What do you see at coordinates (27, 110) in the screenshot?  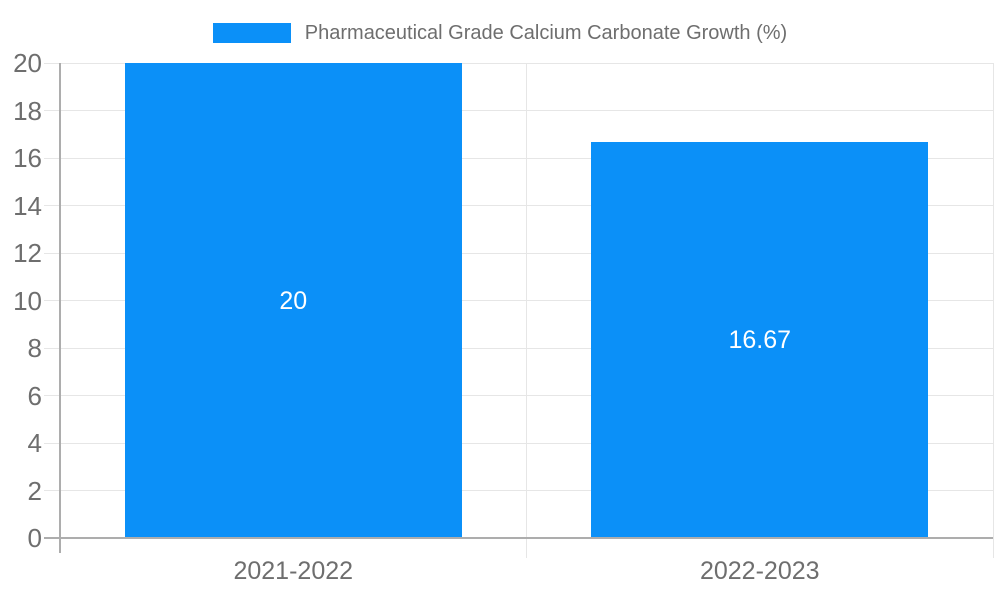 I see `y-tick-label: 18` at bounding box center [27, 110].